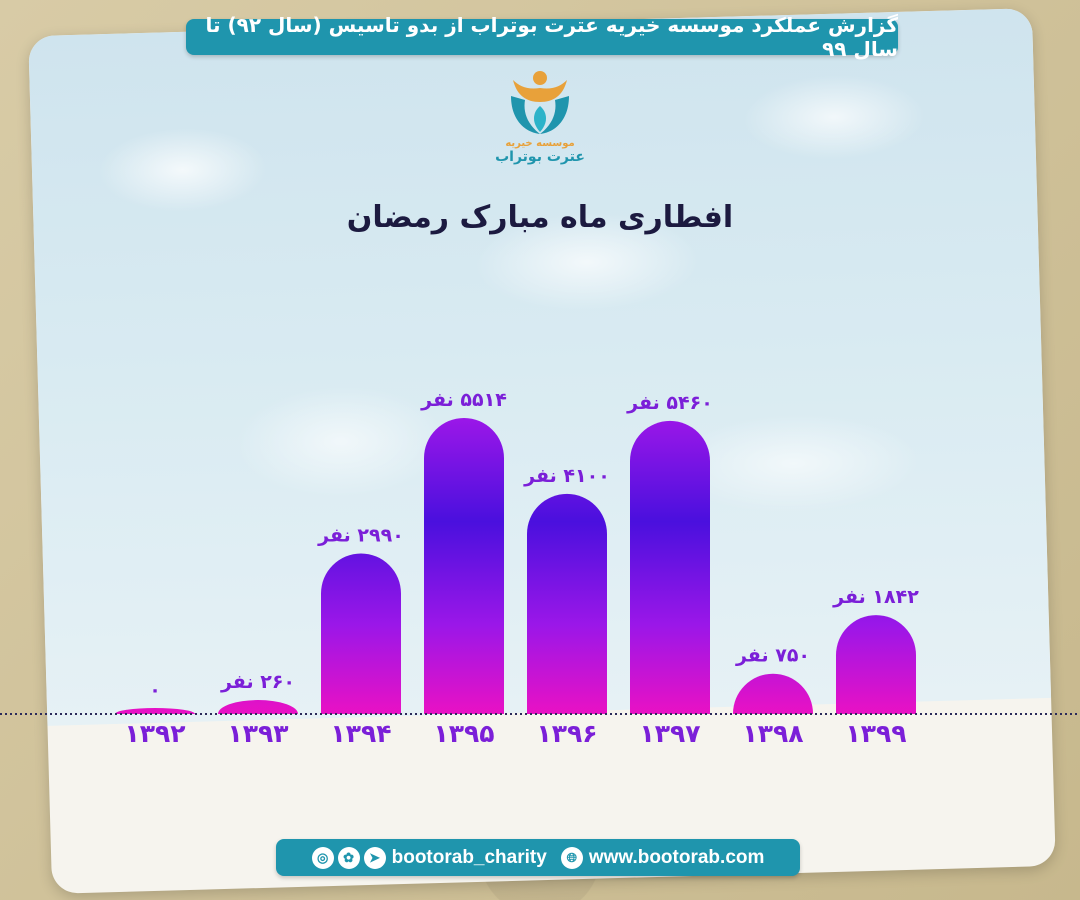 This screenshot has width=1080, height=900. I want to click on website-text: www.bootorab.com, so click(676, 857).